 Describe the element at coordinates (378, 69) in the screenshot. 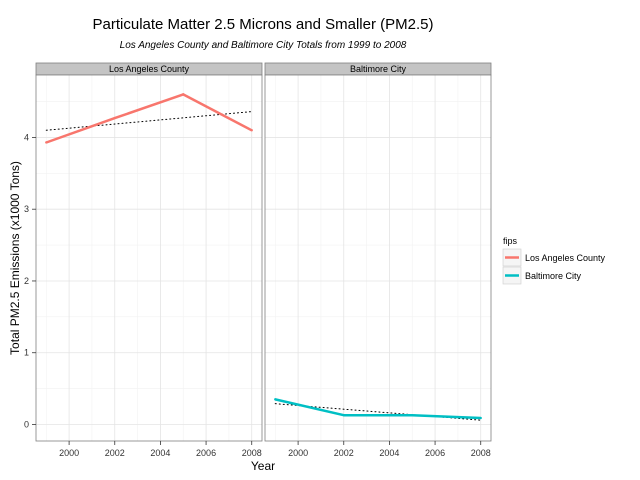

I see `strip-label-baltimore-city: Baltimore City` at that location.